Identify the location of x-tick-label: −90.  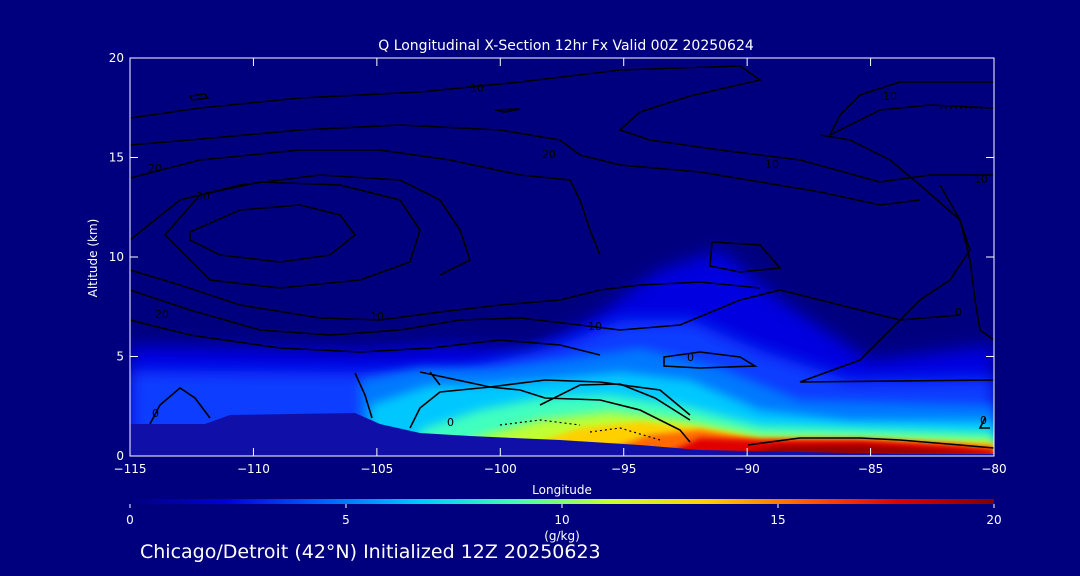
(746, 469).